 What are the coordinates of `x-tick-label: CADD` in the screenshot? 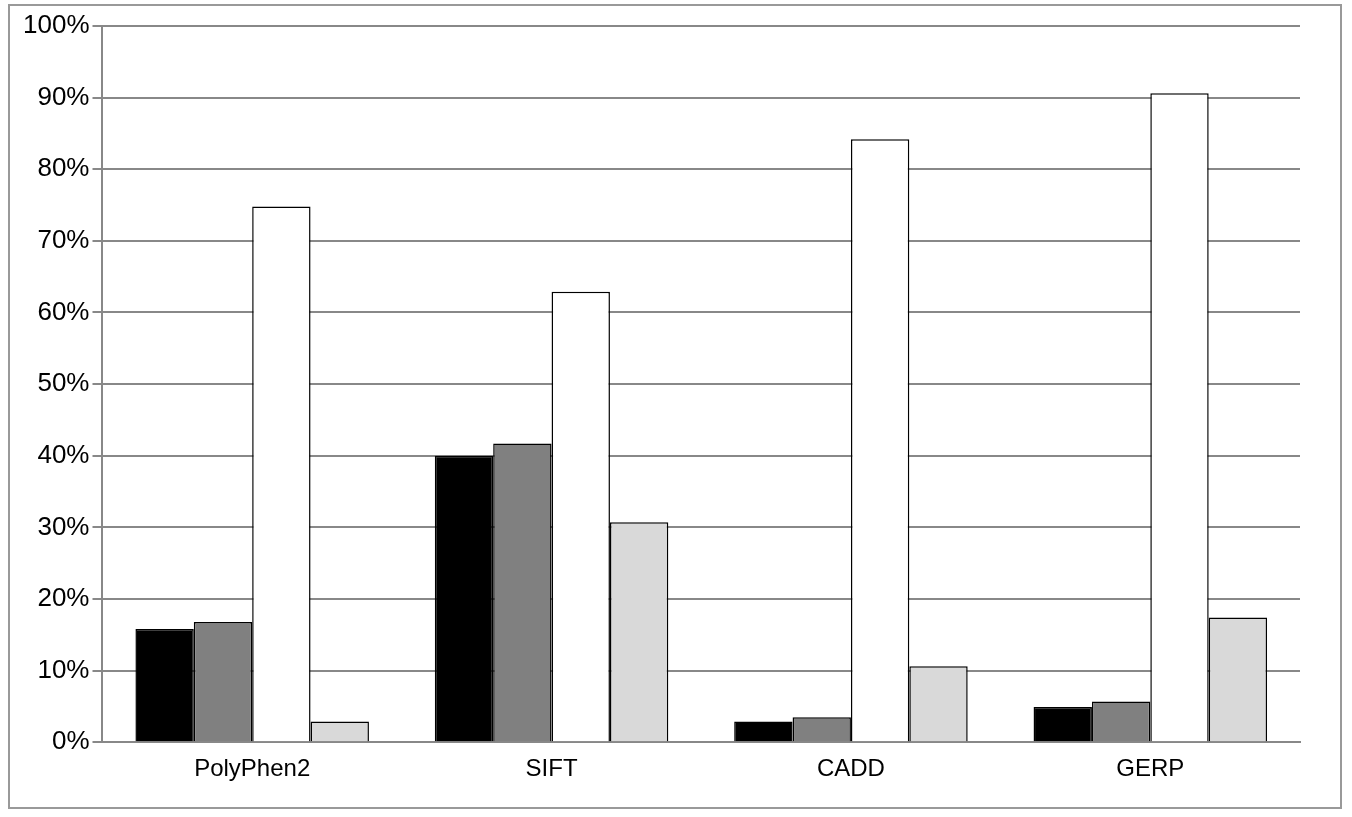 It's located at (850, 768).